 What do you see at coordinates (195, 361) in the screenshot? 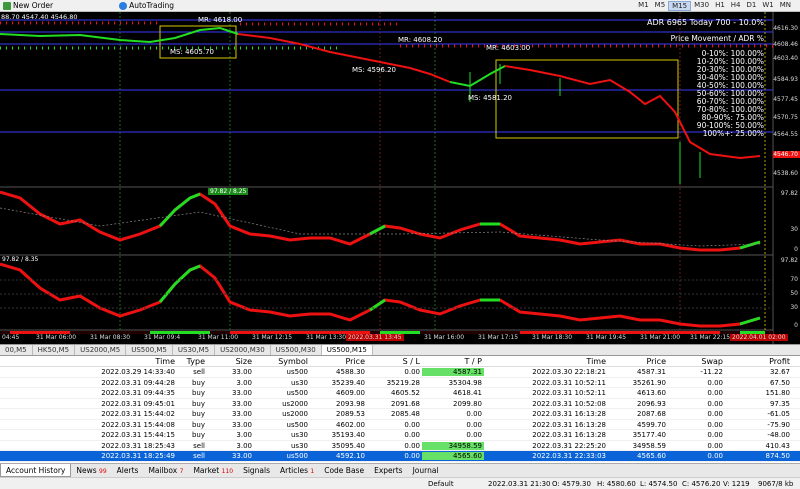
I see `col-header-type: Type` at bounding box center [195, 361].